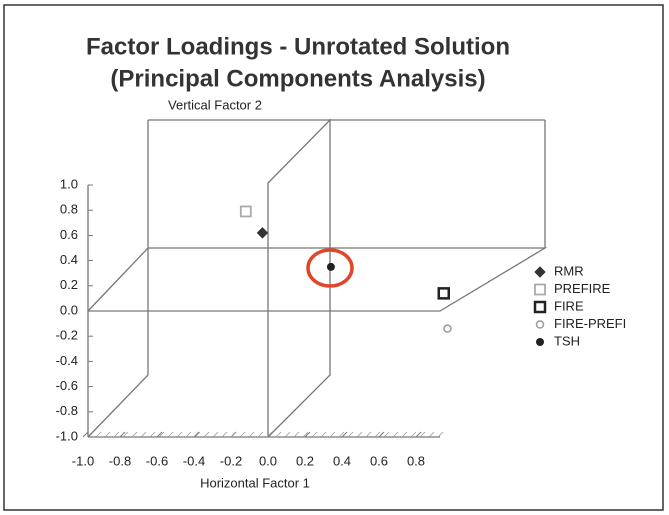  I want to click on y-tick-label: 1.0, so click(69, 183).